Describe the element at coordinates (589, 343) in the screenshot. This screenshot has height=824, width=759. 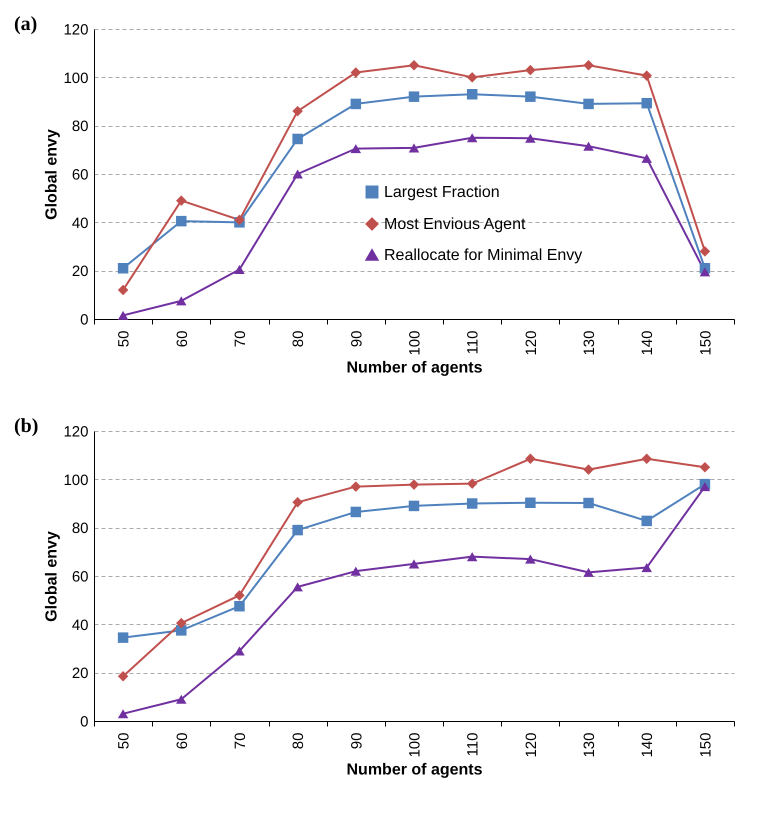
I see `x-tick-label: 130` at that location.